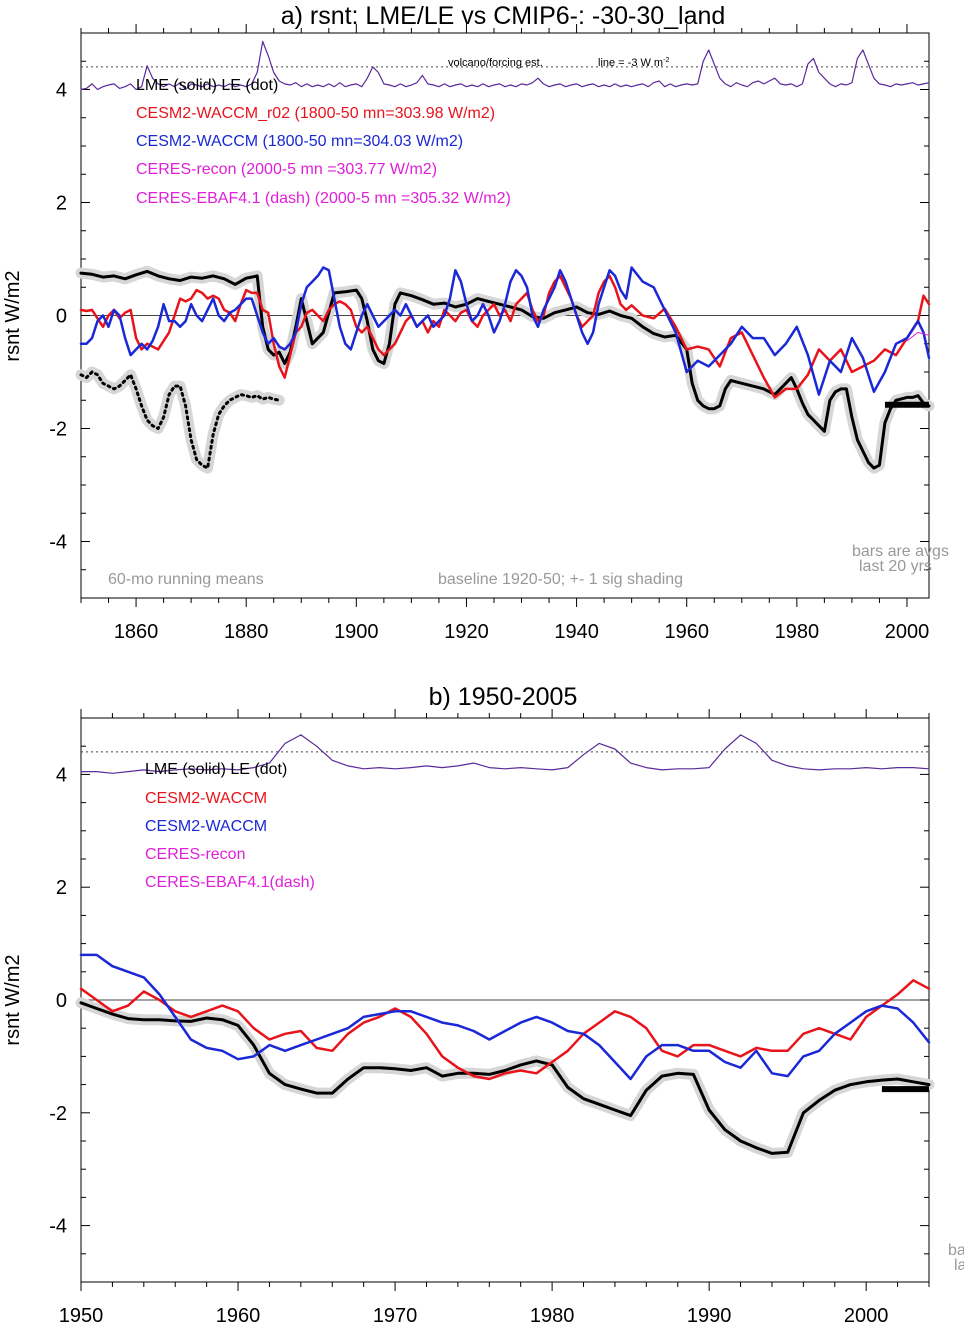  What do you see at coordinates (576, 632) in the screenshot?
I see `xtick-label: 1940` at bounding box center [576, 632].